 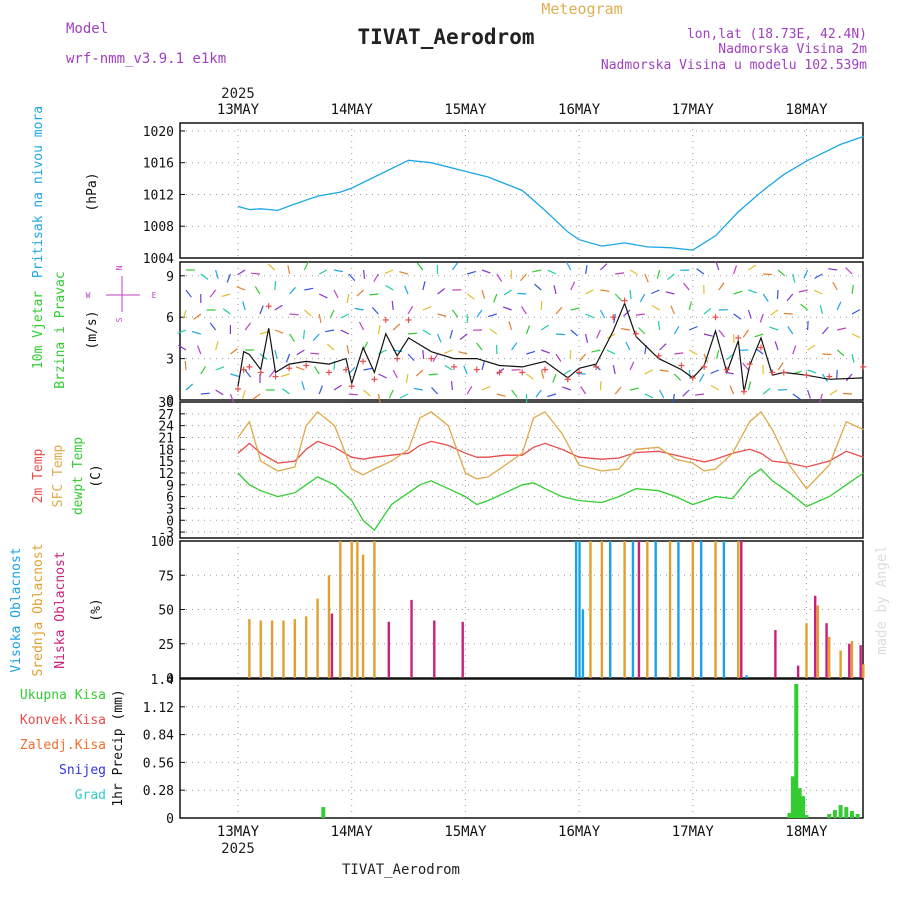 What do you see at coordinates (92, 329) in the screenshot?
I see `wind-unit: (m/s)` at bounding box center [92, 329].